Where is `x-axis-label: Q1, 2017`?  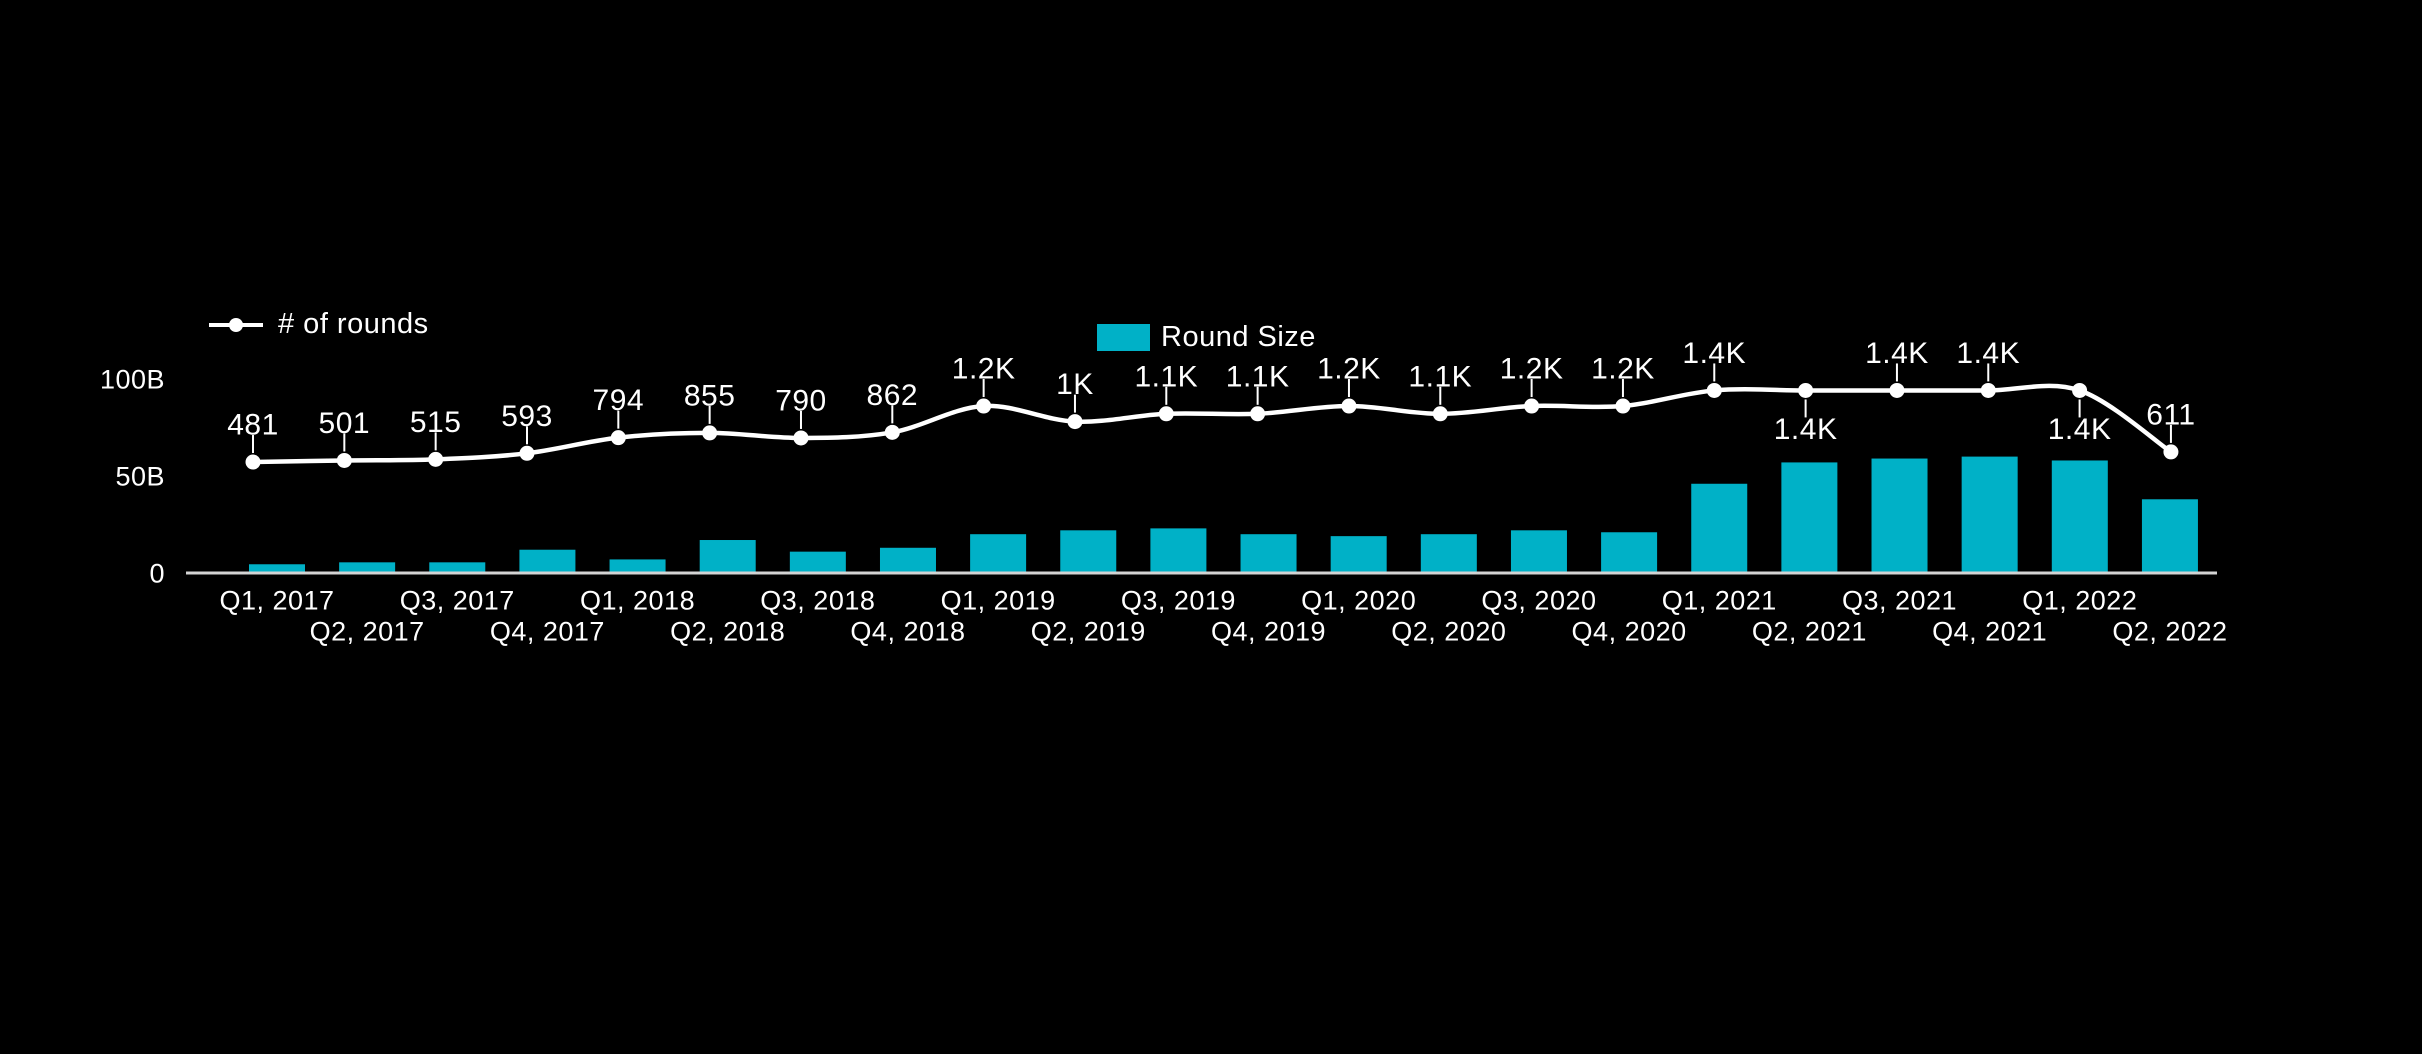
x-axis-label: Q1, 2017 is located at coordinates (276, 600).